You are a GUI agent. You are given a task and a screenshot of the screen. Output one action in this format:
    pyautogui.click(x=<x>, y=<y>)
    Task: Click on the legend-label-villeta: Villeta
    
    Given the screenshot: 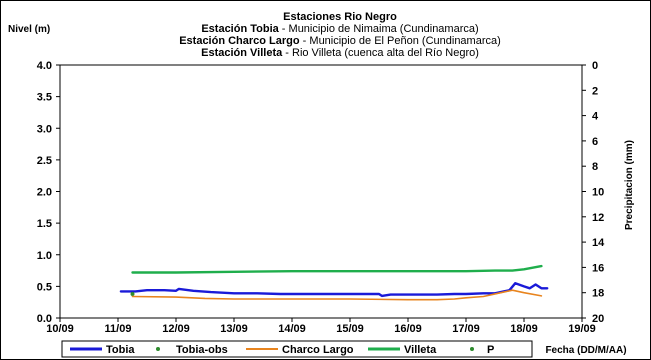 What is the action you would take?
    pyautogui.click(x=420, y=350)
    